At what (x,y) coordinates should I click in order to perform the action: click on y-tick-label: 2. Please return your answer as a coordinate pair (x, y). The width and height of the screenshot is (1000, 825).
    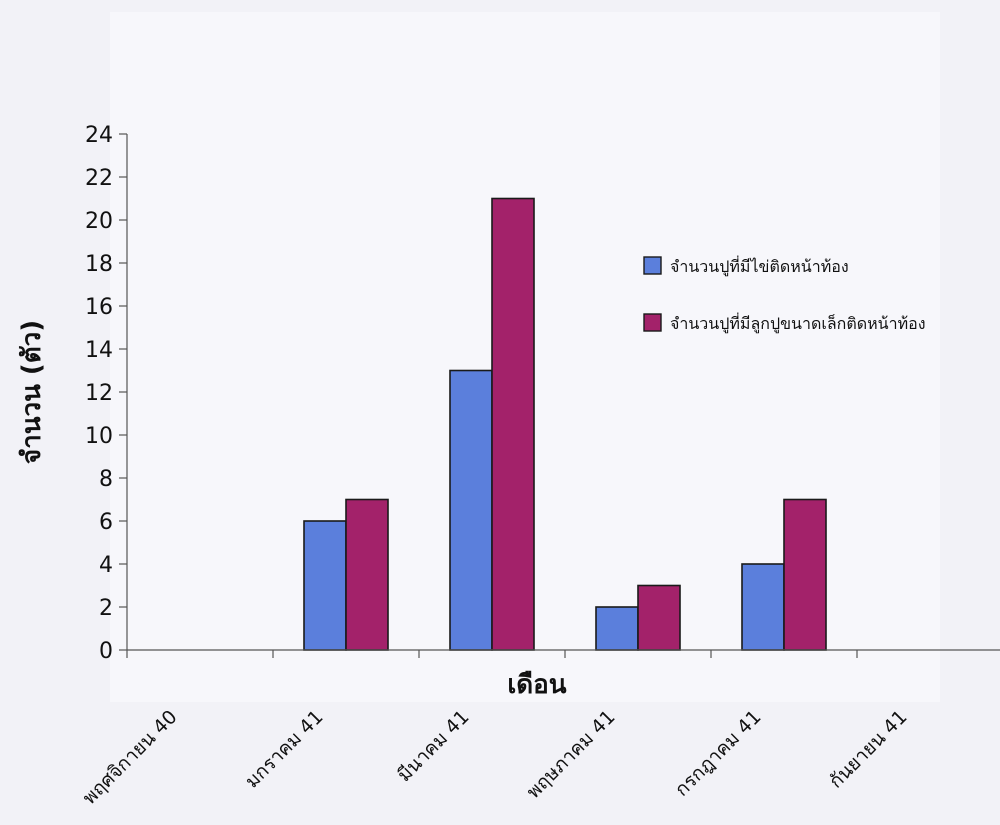
    Looking at the image, I should click on (106, 608).